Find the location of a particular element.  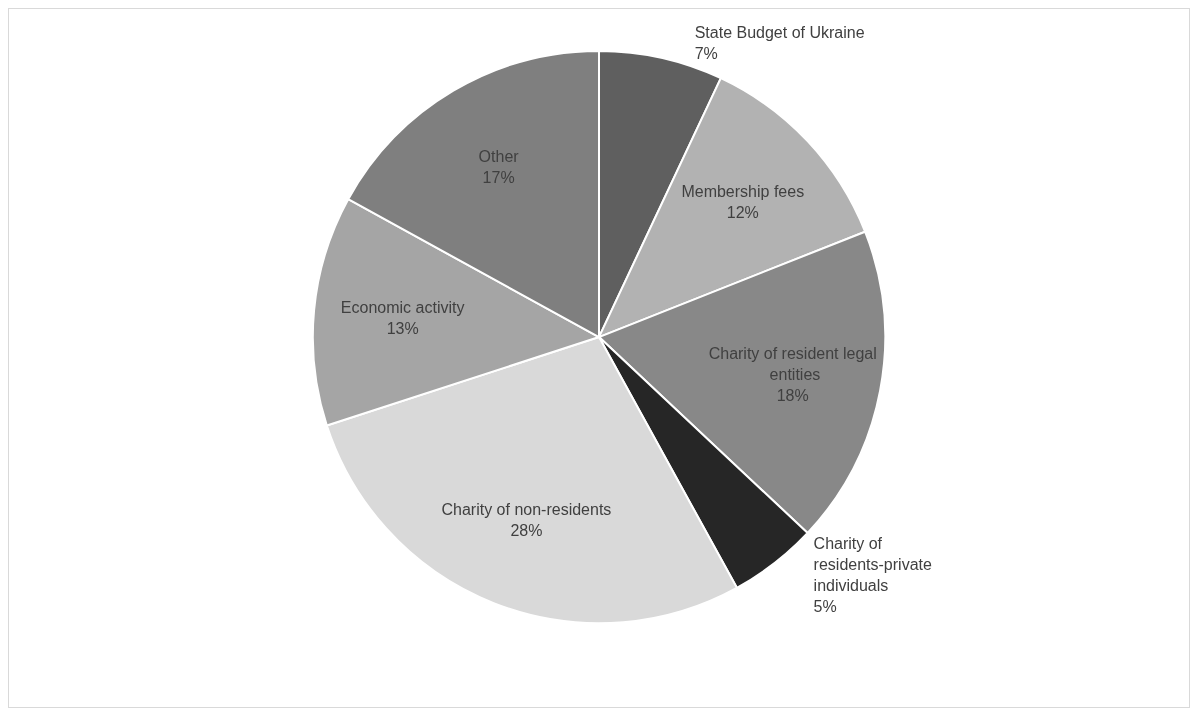

data-label: 17% is located at coordinates (498, 178).